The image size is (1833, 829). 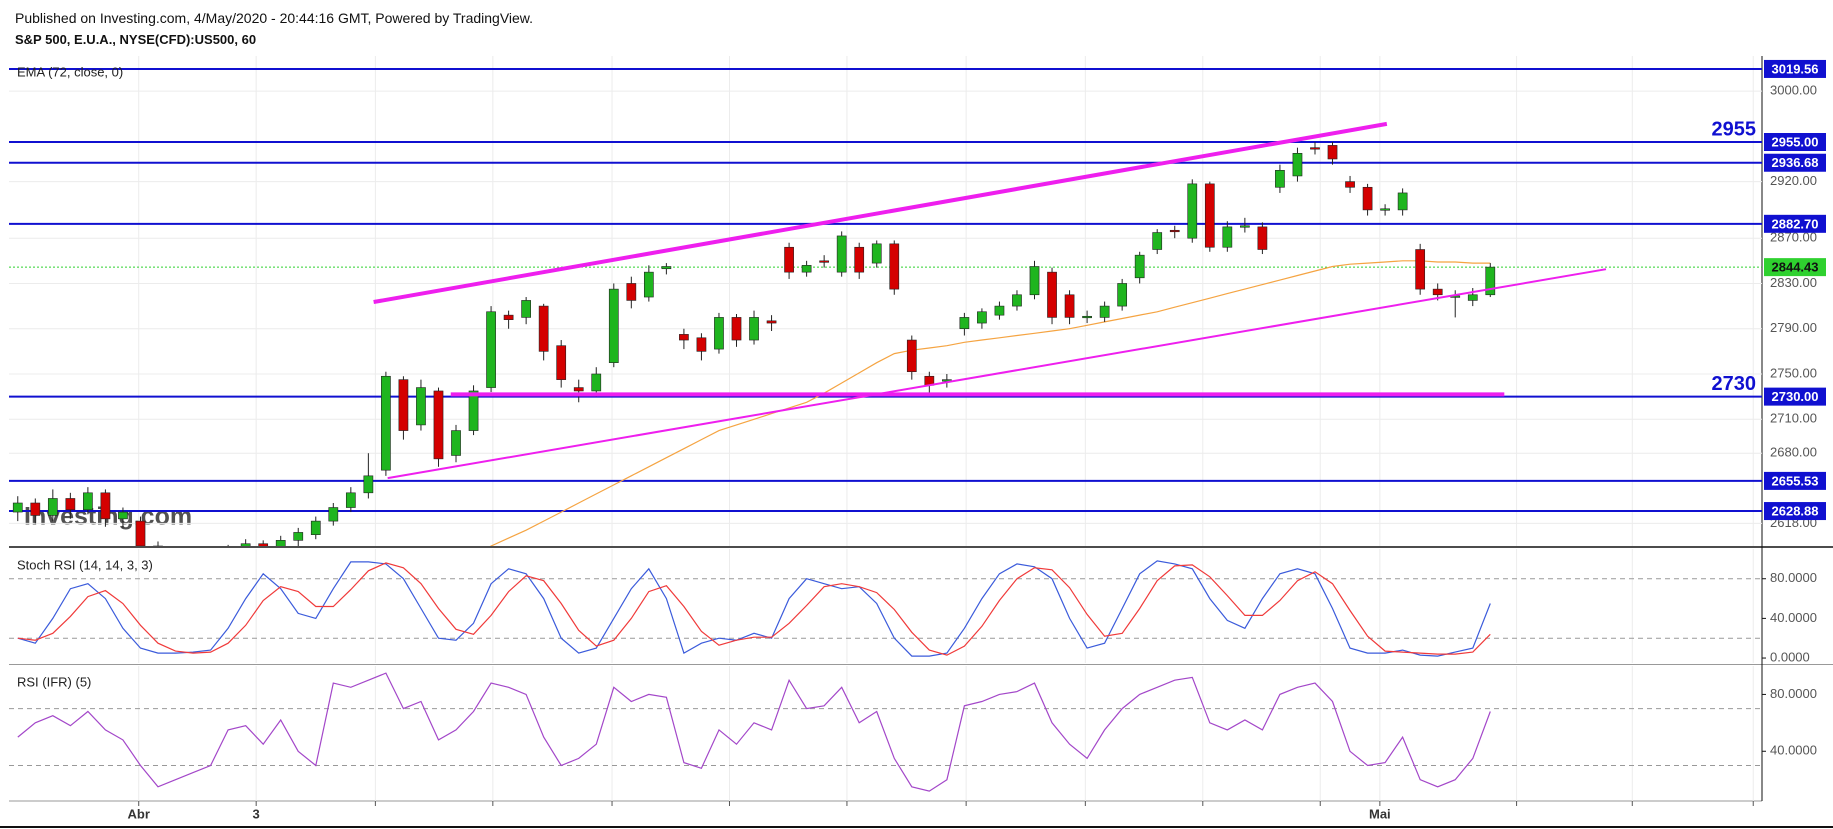 What do you see at coordinates (1380, 813) in the screenshot?
I see `x-tick-label: Mai` at bounding box center [1380, 813].